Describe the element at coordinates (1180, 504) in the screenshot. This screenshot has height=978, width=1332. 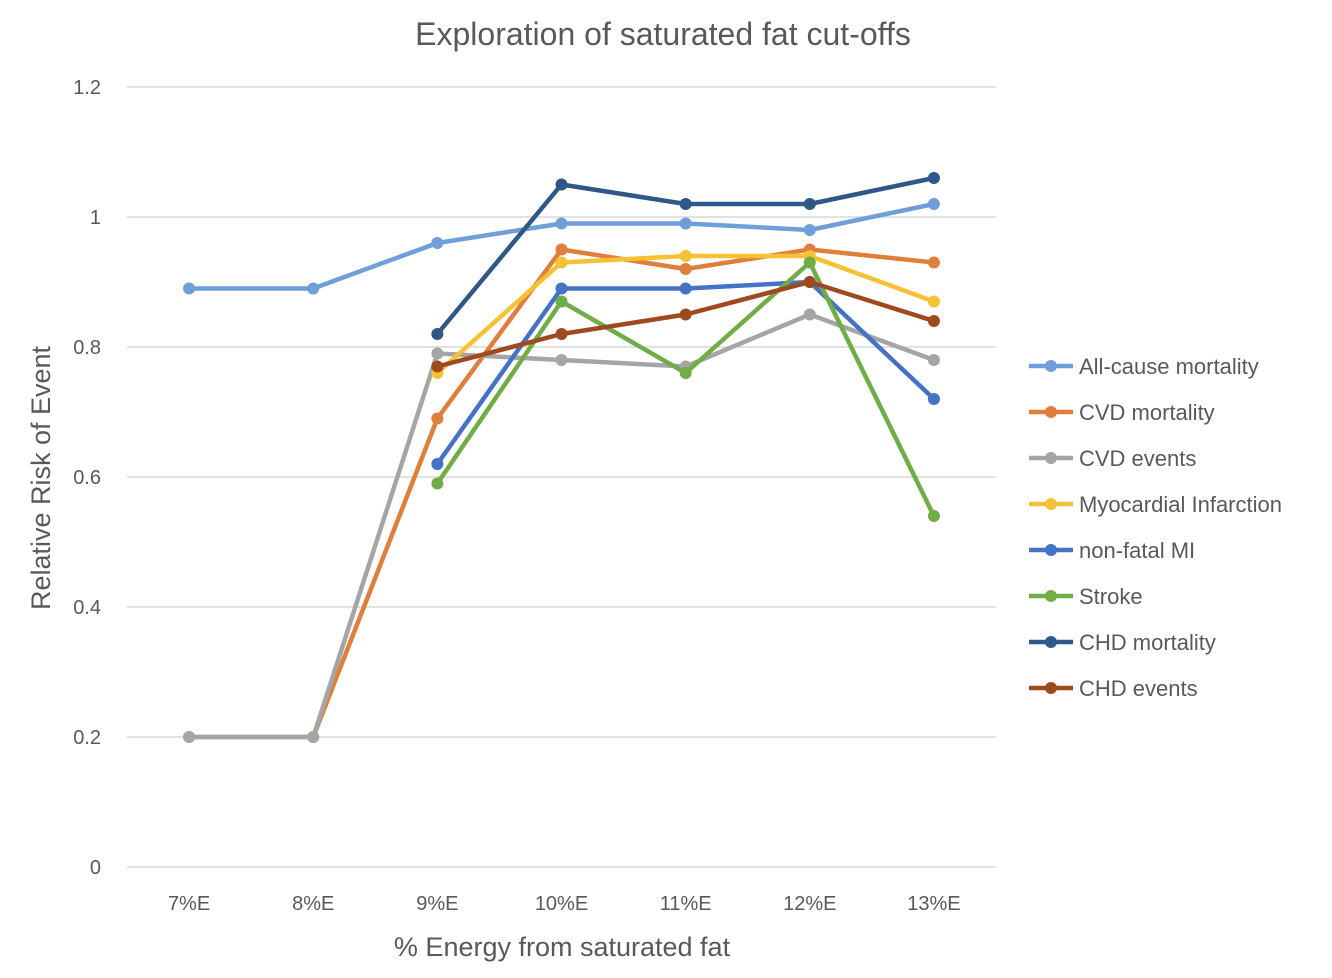
I see `legend-label: Myocardial Infarction` at that location.